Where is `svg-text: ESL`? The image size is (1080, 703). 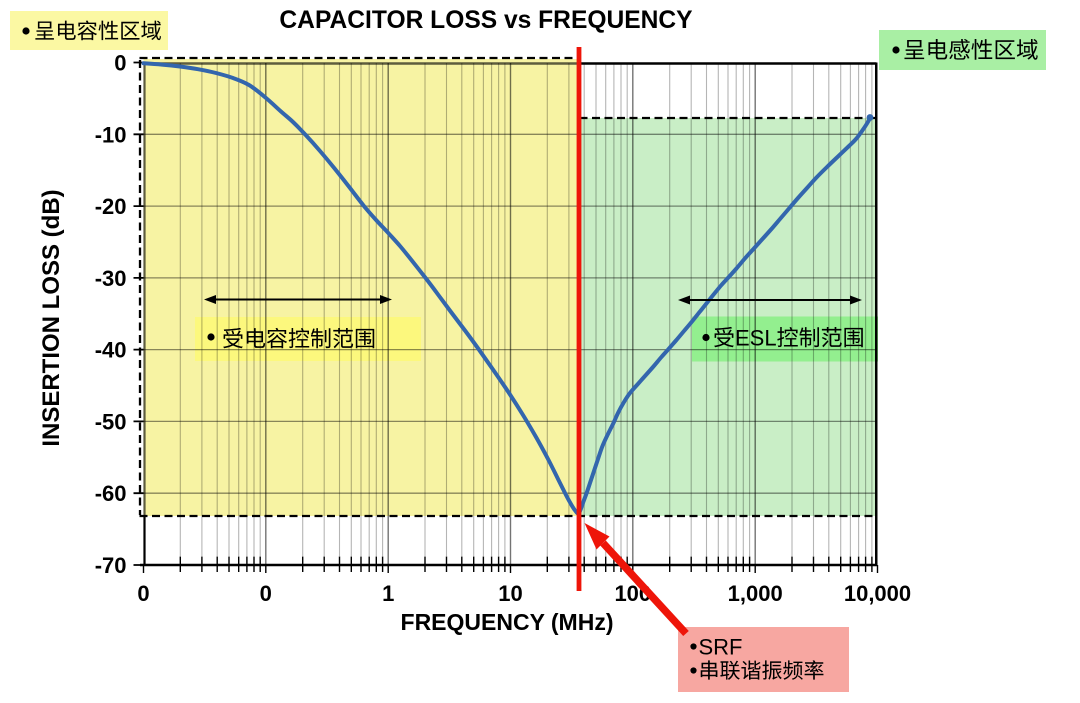 svg-text: ESL is located at coordinates (756, 338).